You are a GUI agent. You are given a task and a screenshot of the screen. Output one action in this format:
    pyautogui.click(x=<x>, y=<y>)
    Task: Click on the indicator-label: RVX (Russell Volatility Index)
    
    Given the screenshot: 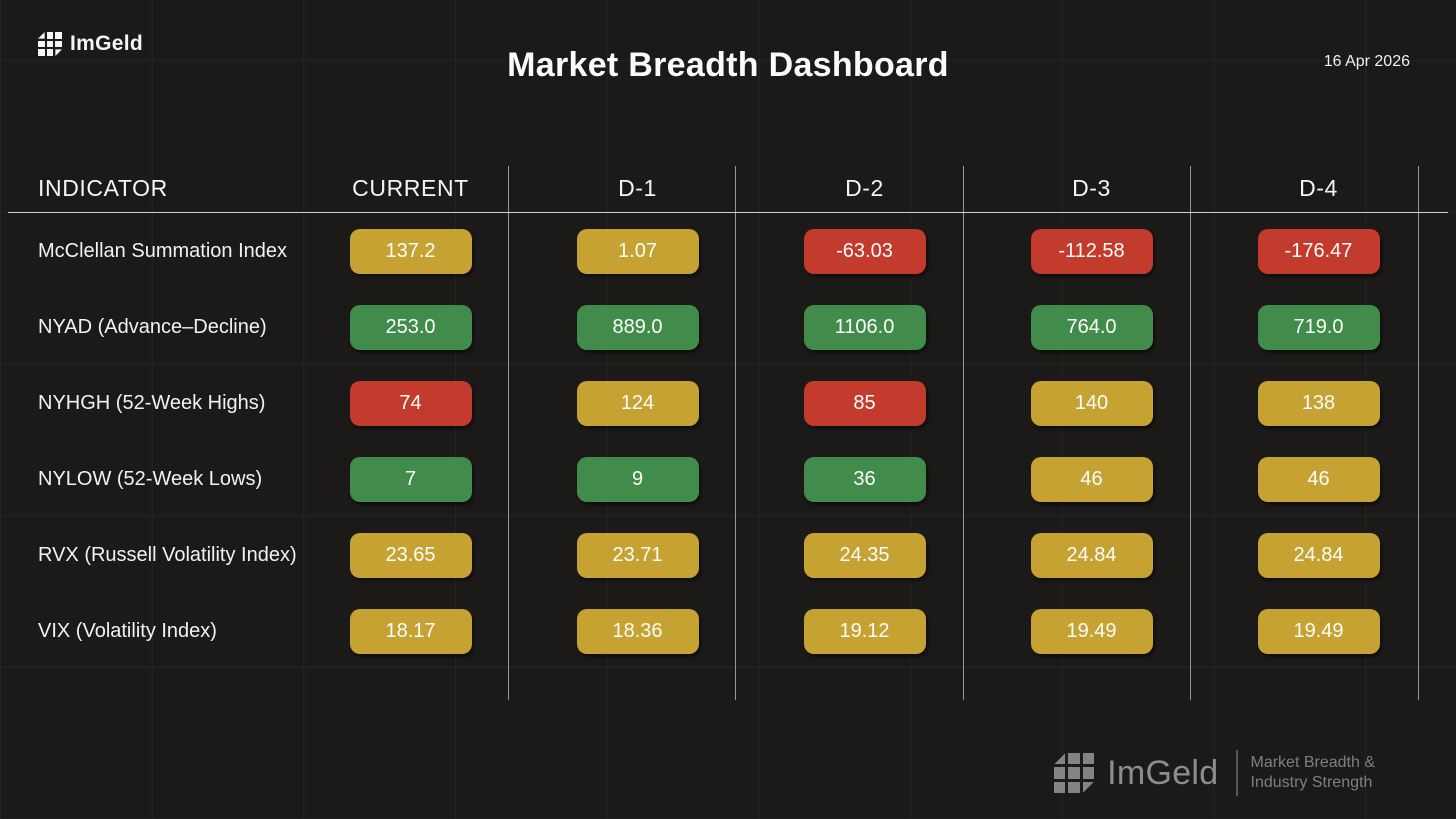 What is the action you would take?
    pyautogui.click(x=167, y=554)
    